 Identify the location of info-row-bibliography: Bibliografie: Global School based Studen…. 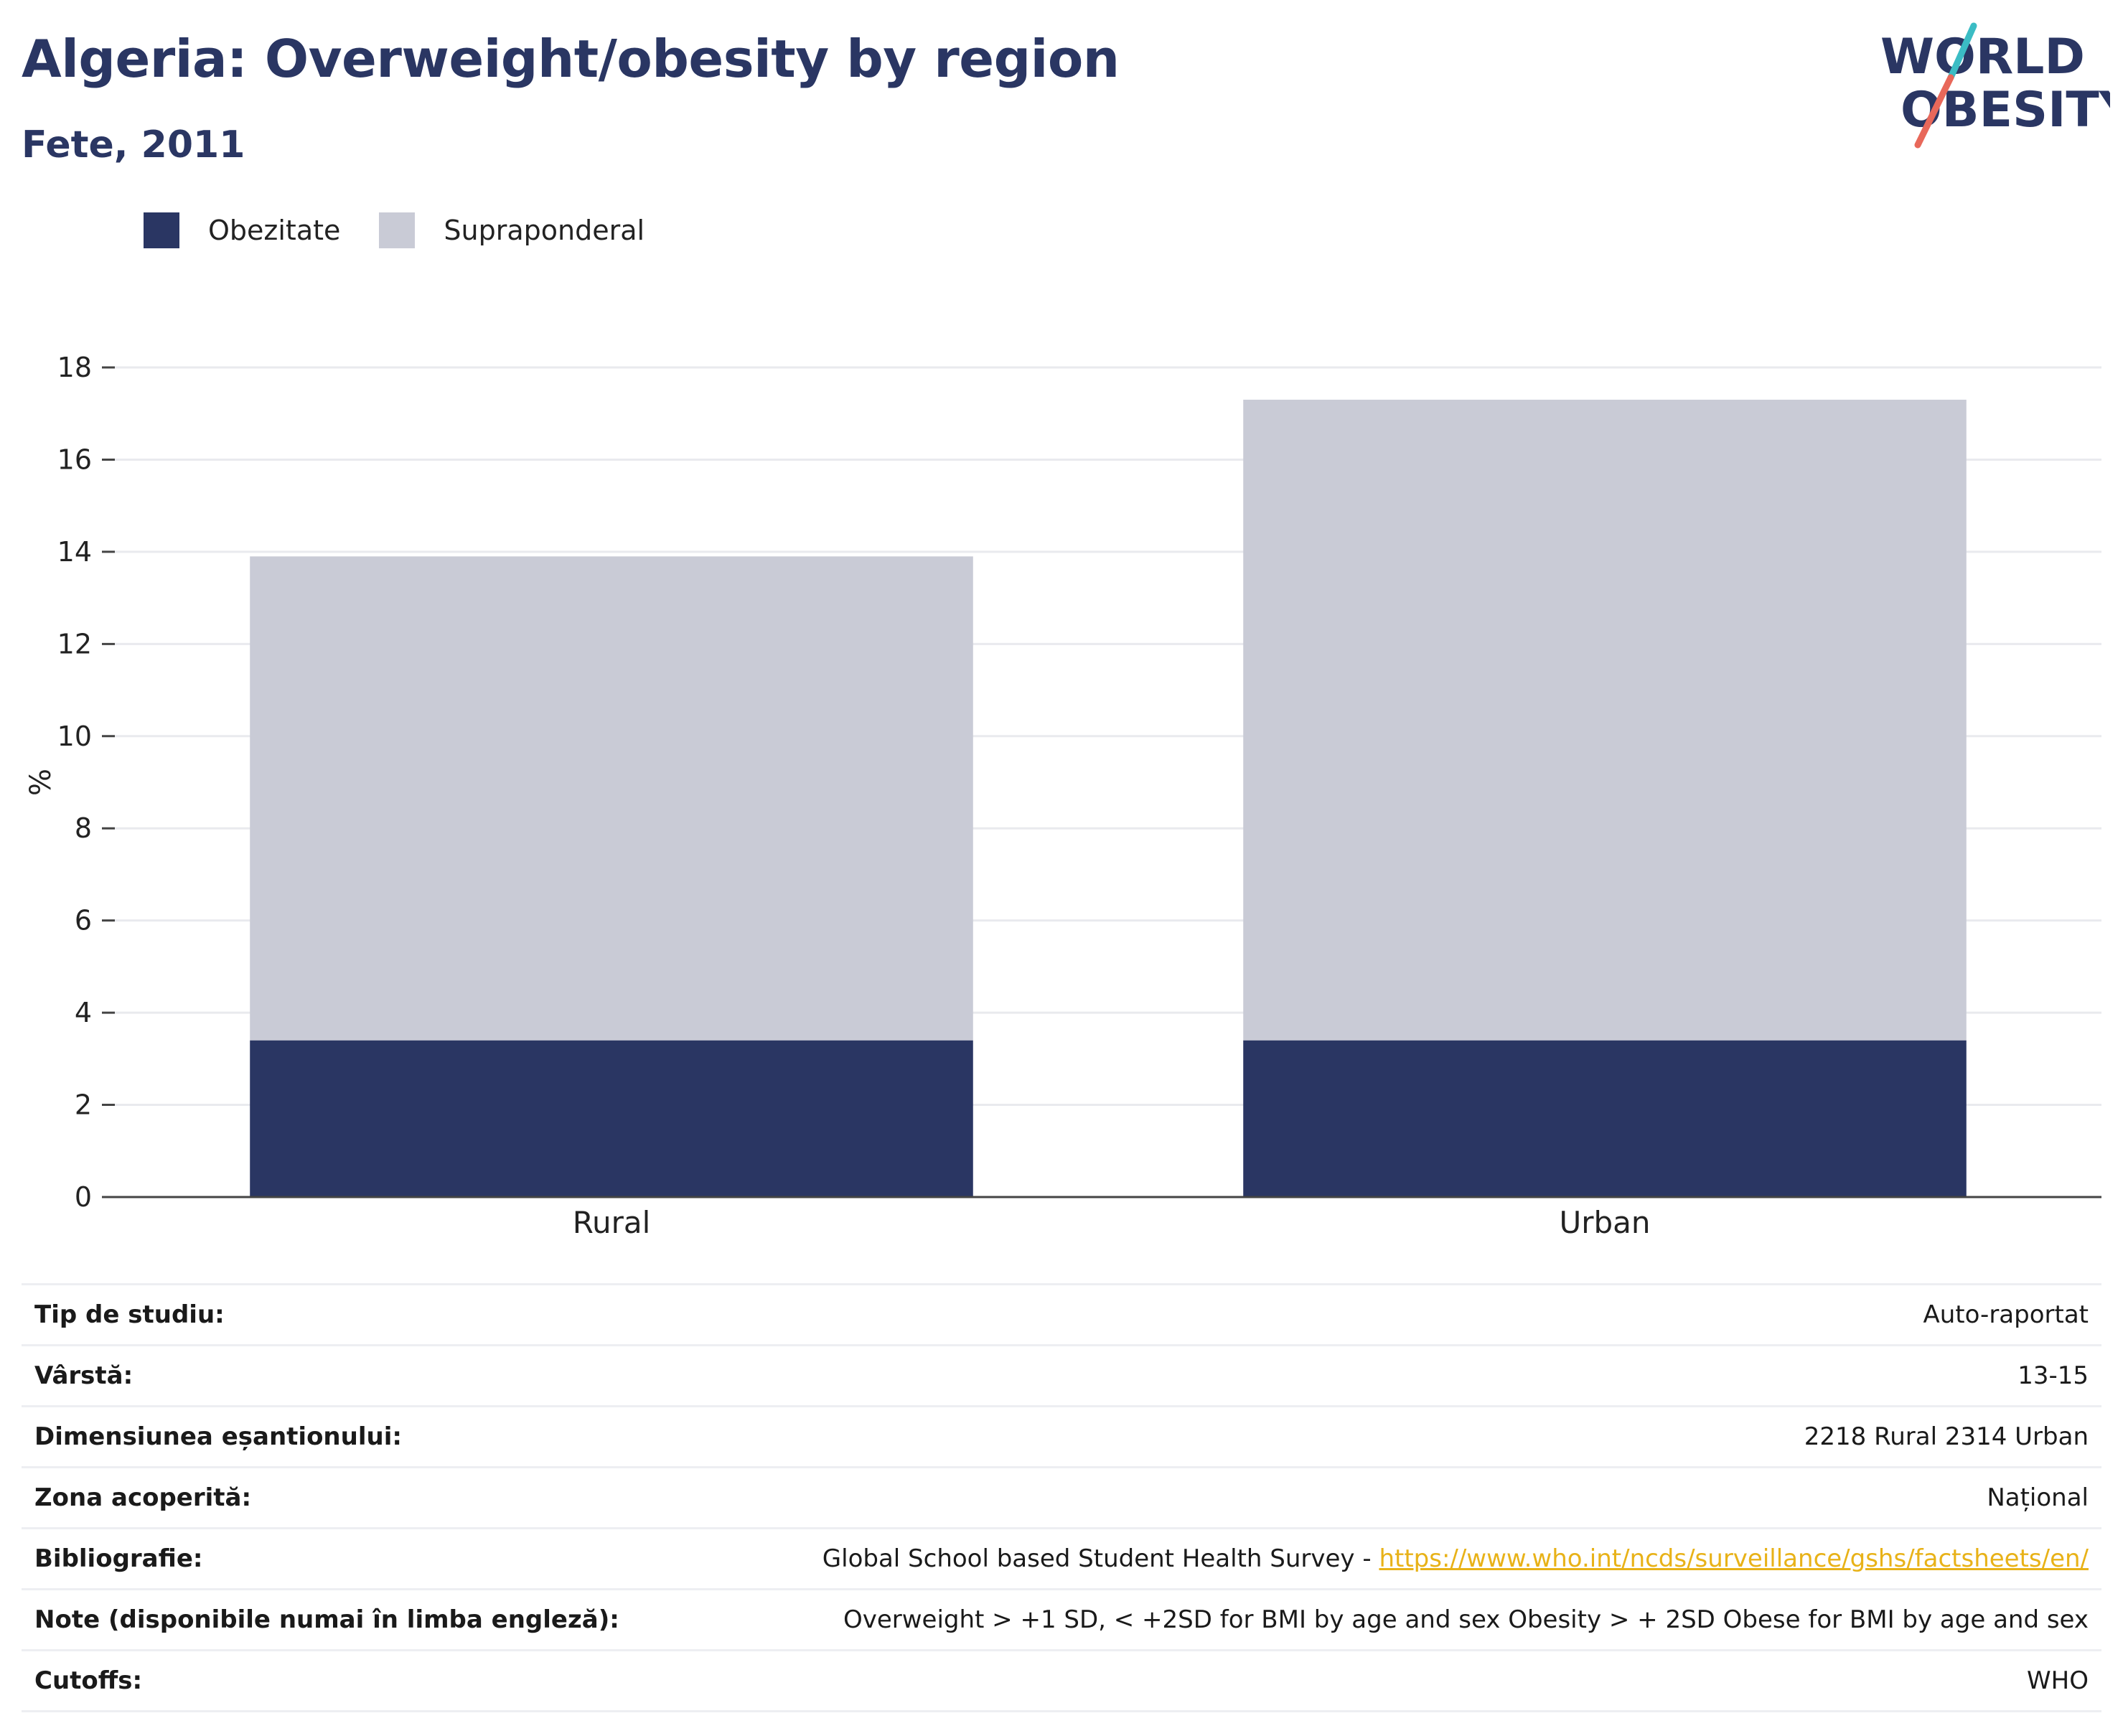
(1061, 1558).